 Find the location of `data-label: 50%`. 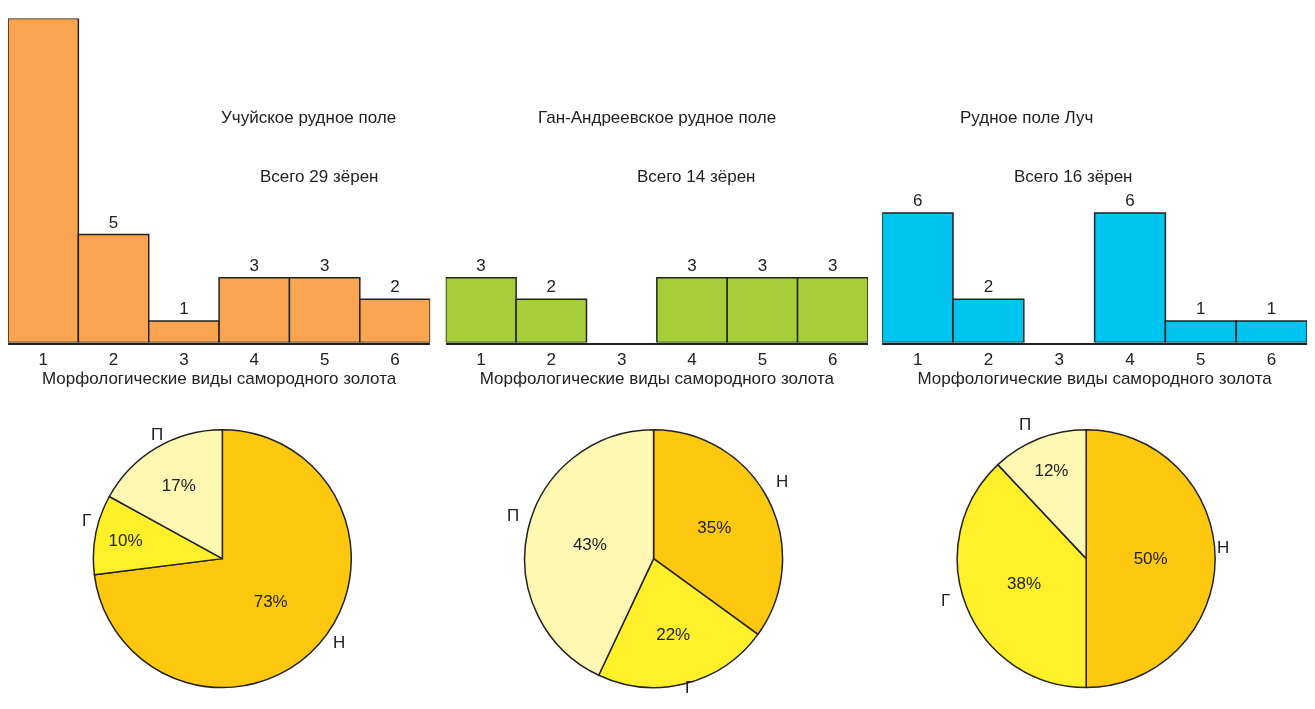

data-label: 50% is located at coordinates (1150, 559).